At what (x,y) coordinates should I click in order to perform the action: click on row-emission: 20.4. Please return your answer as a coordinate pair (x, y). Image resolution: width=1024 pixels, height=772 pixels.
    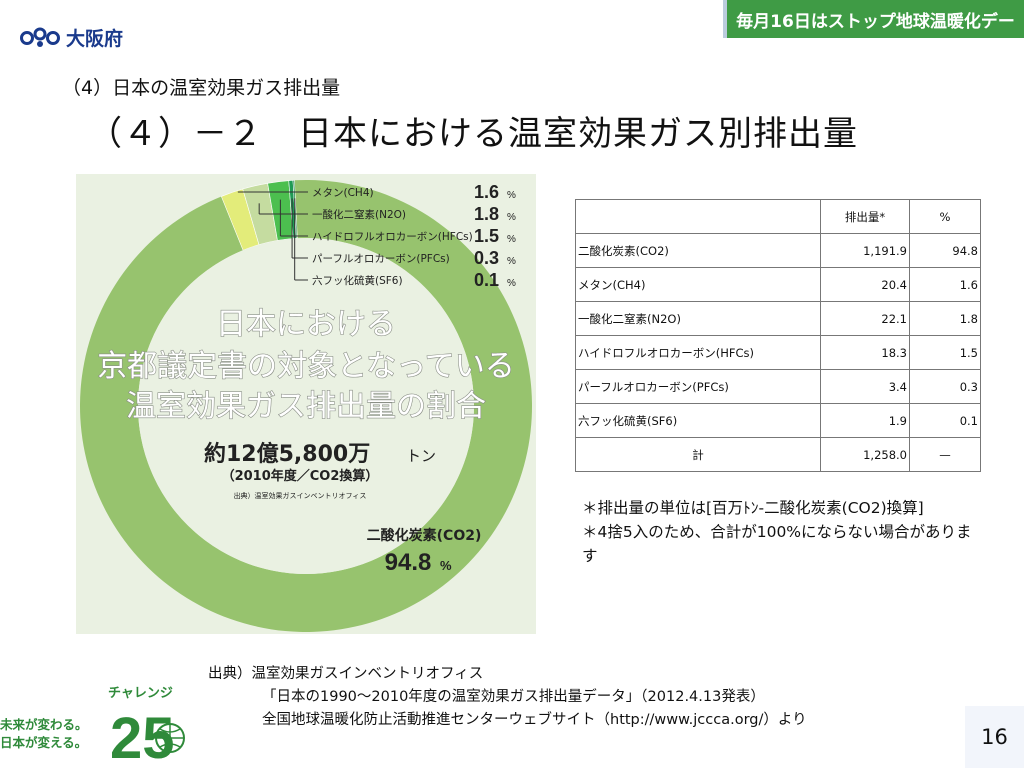
    Looking at the image, I should click on (865, 284).